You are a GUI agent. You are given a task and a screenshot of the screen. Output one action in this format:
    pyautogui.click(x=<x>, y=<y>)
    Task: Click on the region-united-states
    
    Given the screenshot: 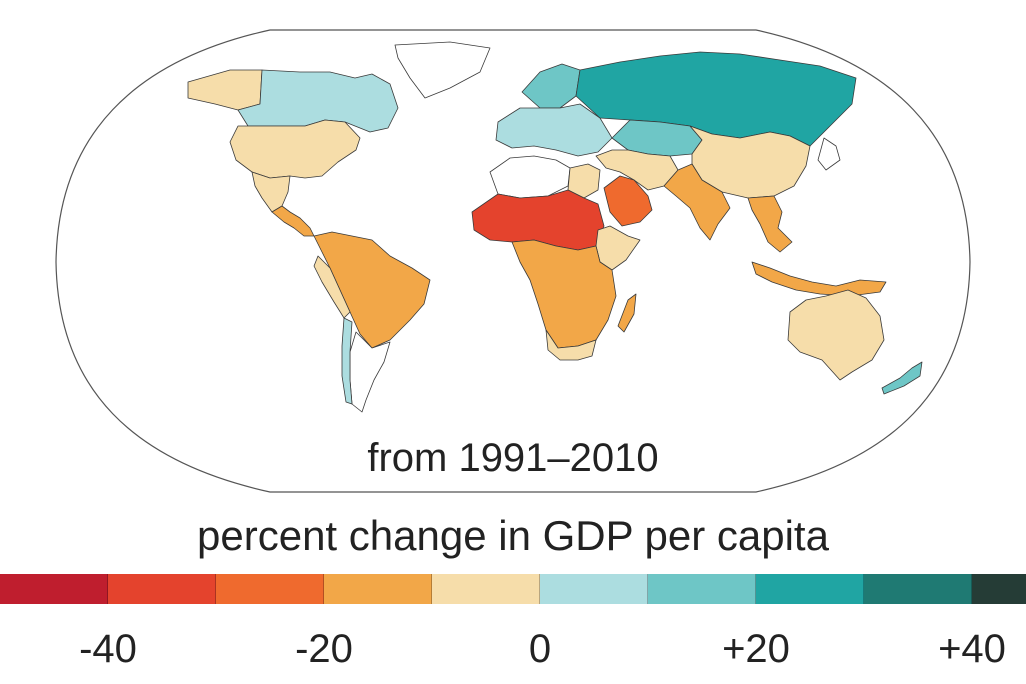 What is the action you would take?
    pyautogui.click(x=295, y=149)
    